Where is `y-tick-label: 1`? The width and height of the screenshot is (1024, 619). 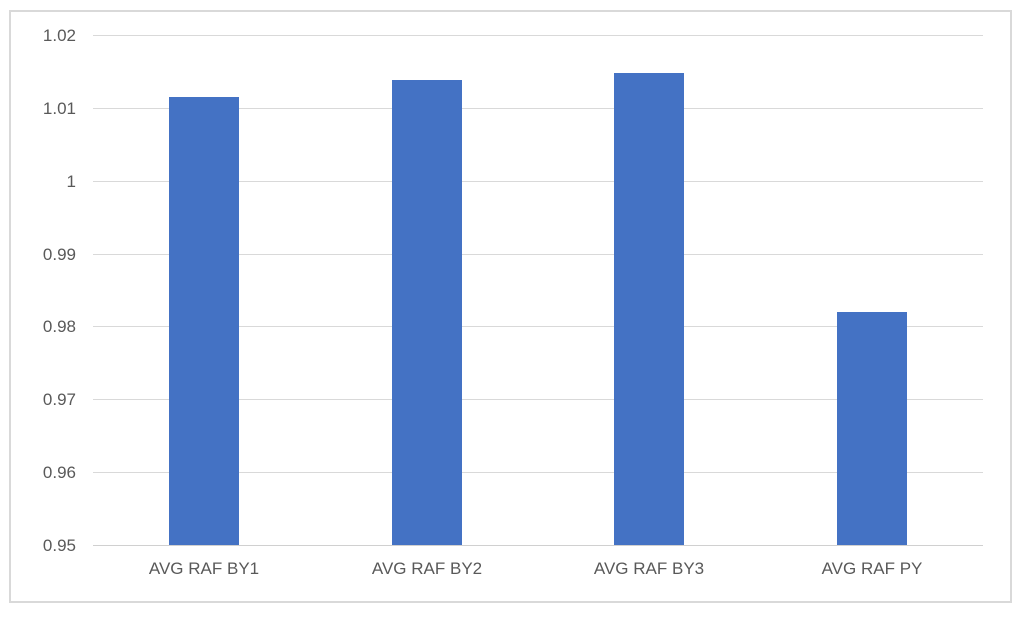 y-tick-label: 1 is located at coordinates (71, 181).